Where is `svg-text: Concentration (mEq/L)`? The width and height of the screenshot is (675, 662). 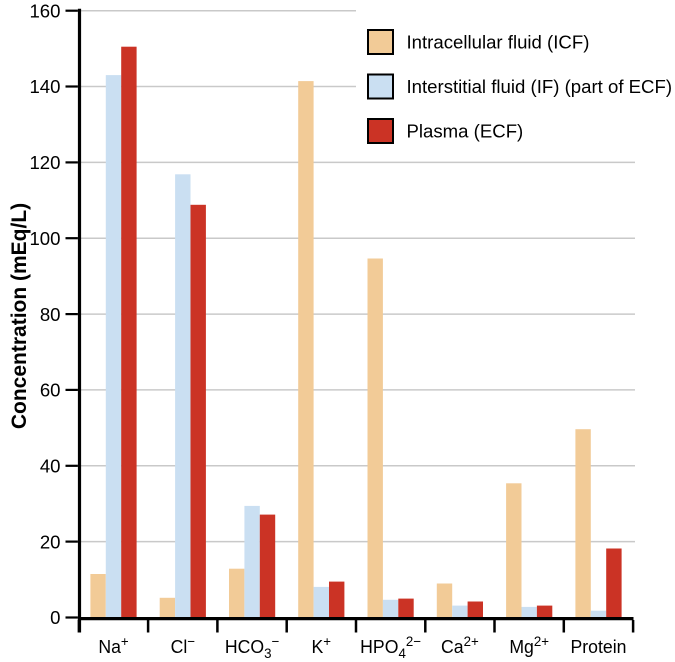 svg-text: Concentration (mEq/L) is located at coordinates (19, 316).